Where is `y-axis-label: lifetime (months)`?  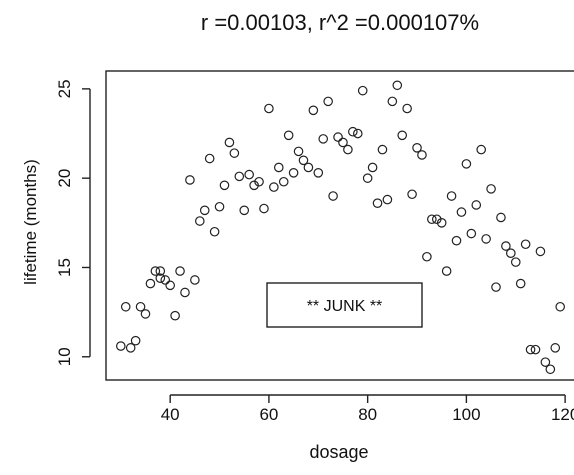
y-axis-label: lifetime (months) is located at coordinates (30, 222).